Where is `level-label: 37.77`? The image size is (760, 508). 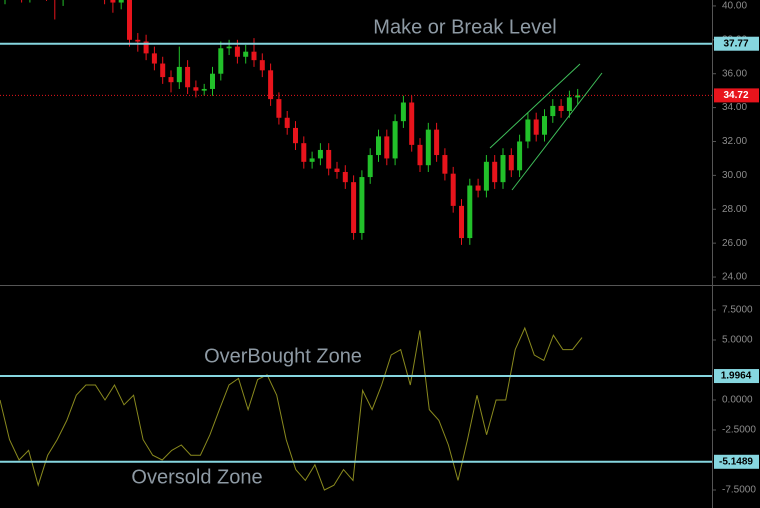 level-label: 37.77 is located at coordinates (735, 43).